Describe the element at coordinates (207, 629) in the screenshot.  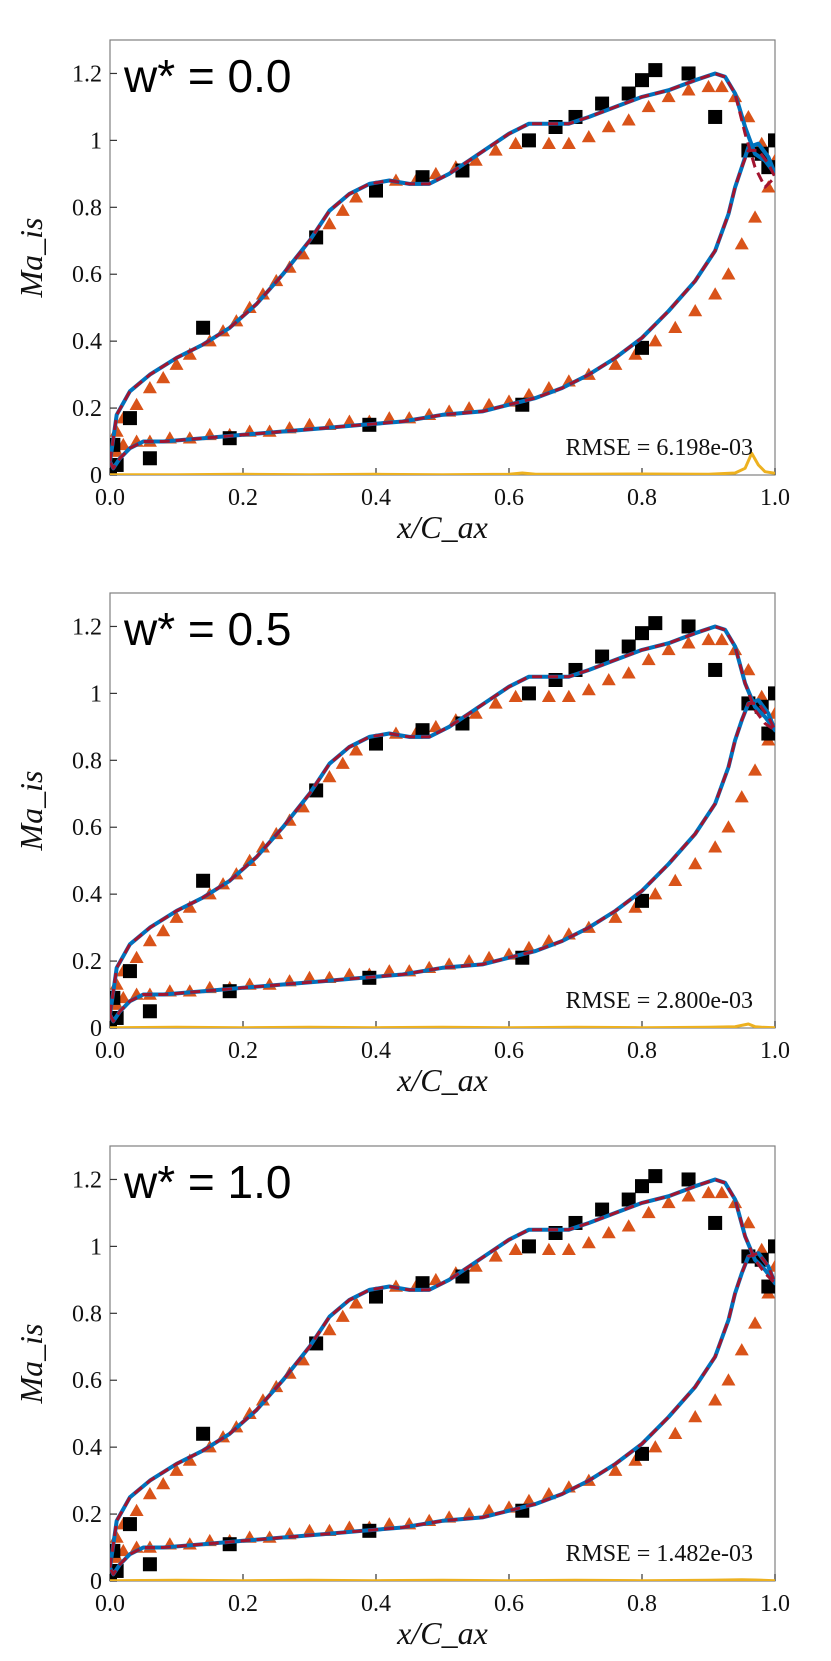
I see `panel-title: w* = 0.5` at that location.